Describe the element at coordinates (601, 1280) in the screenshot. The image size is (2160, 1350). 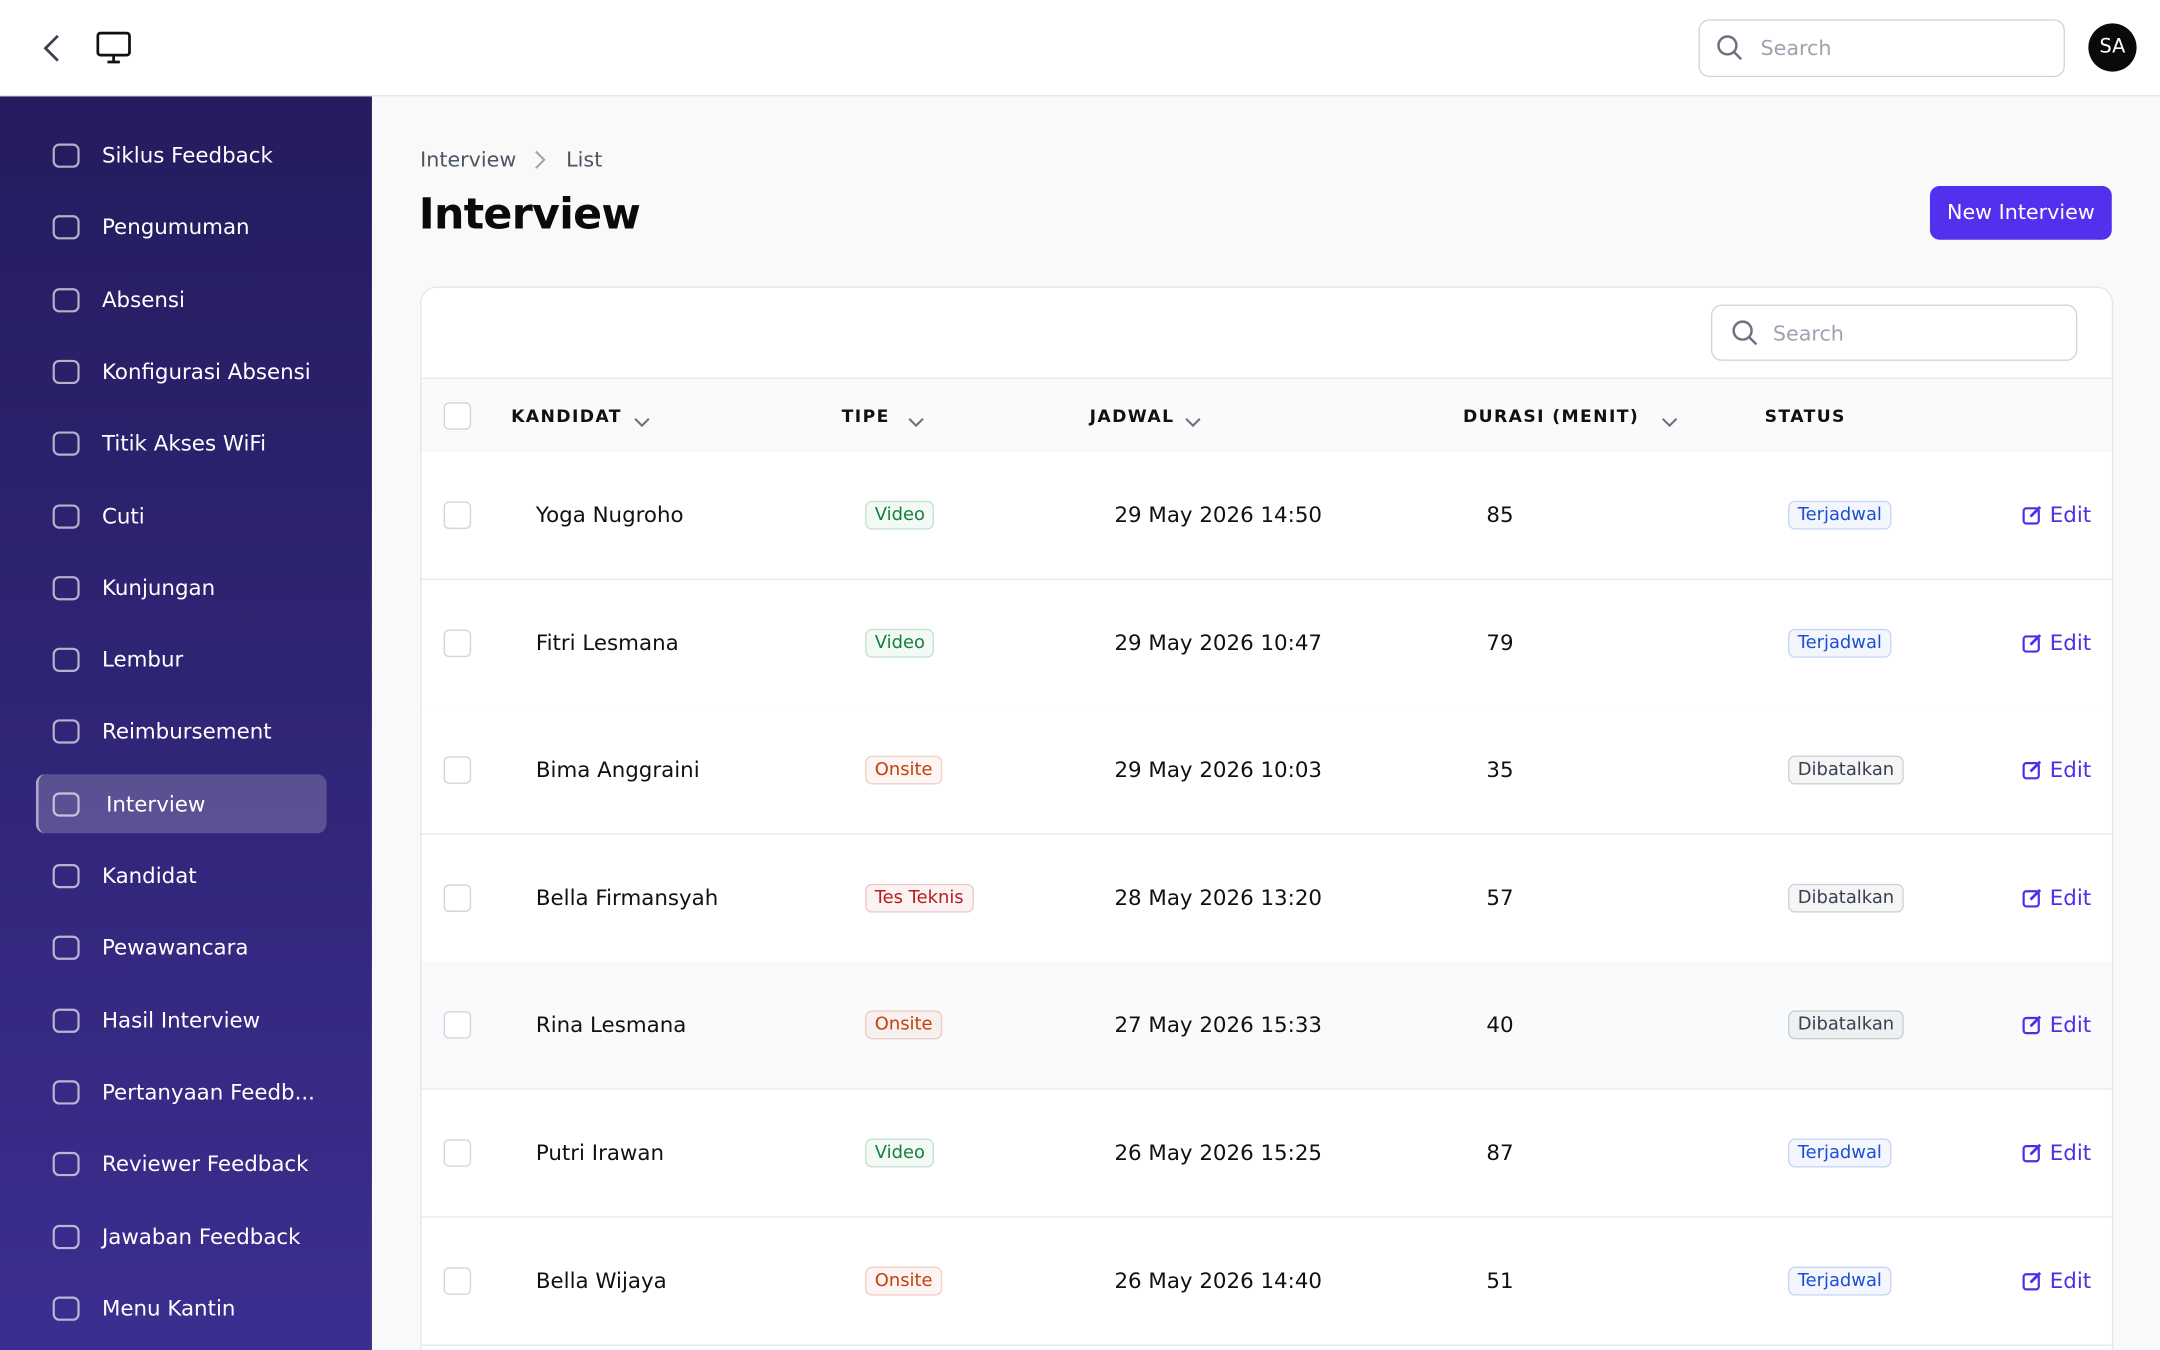
I see `candidate-name: Bella Wijaya` at that location.